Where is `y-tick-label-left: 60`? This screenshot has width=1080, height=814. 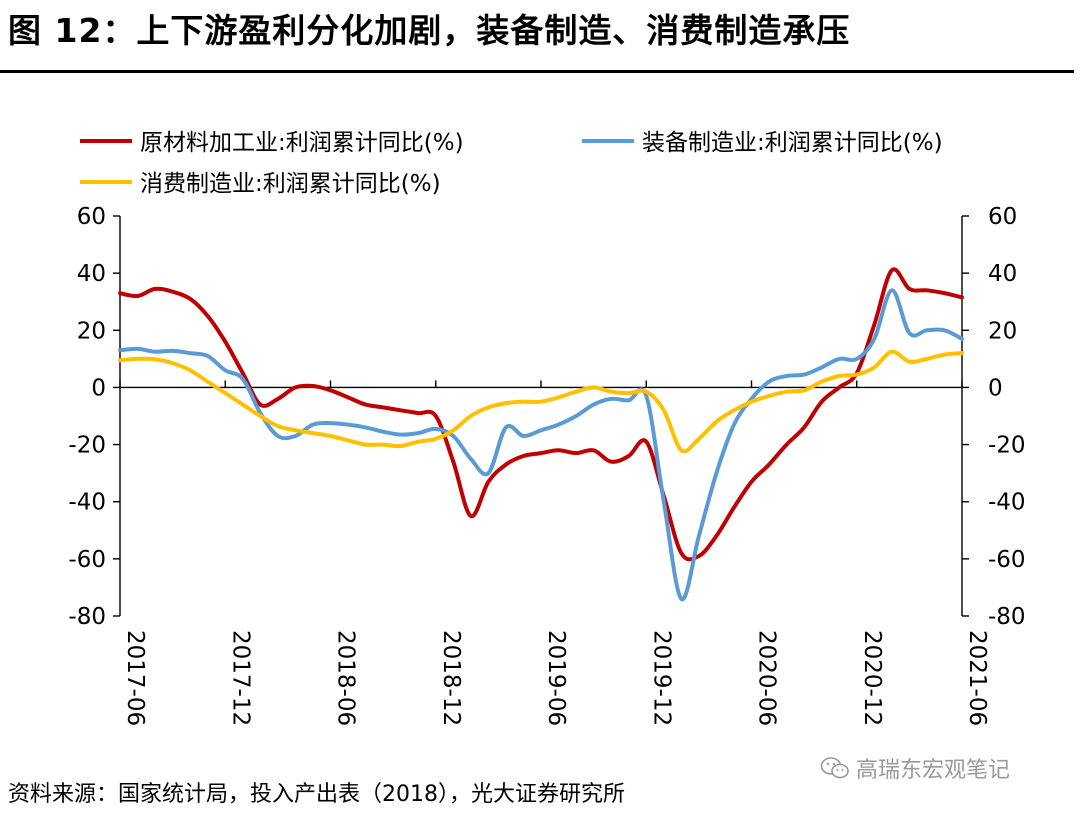 y-tick-label-left: 60 is located at coordinates (91, 217).